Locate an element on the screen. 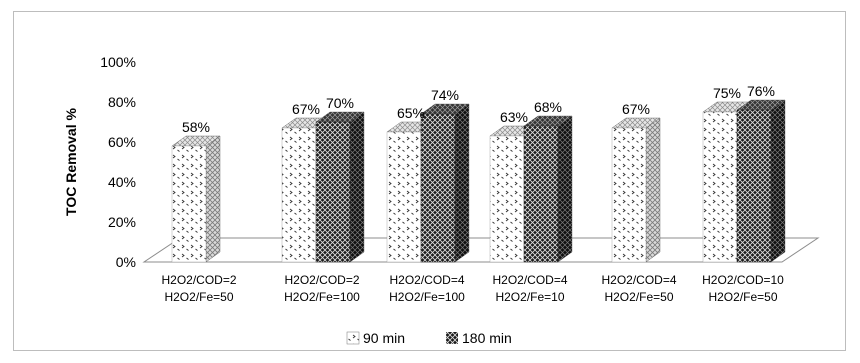 This screenshot has width=860, height=363. data-label: 70% is located at coordinates (340, 103).